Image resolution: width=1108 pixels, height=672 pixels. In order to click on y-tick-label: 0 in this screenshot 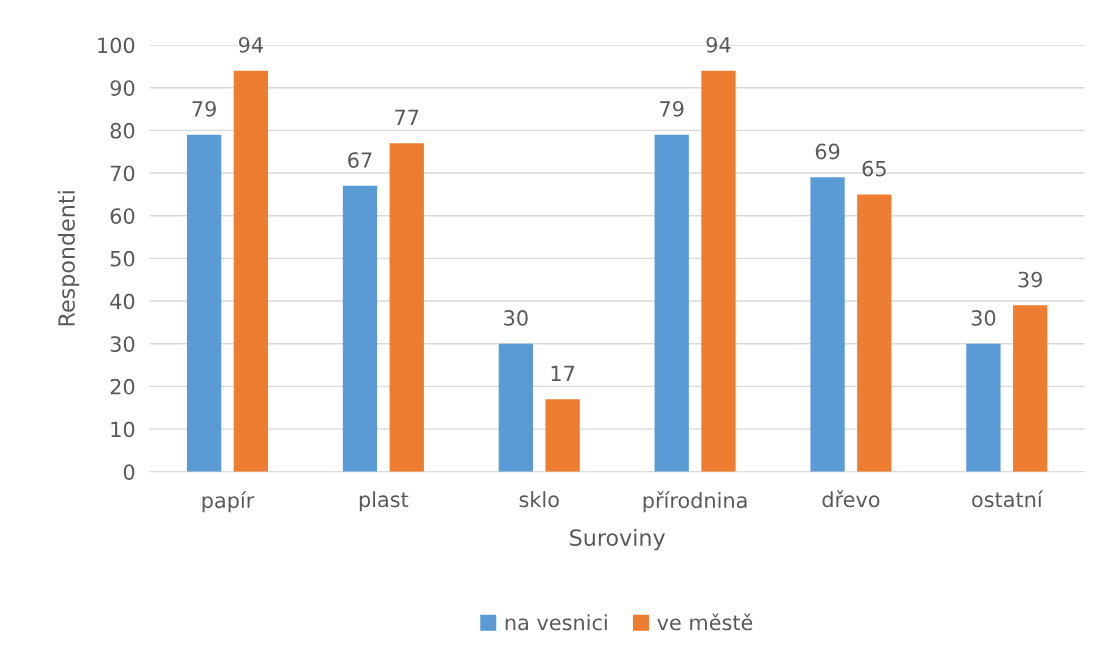, I will do `click(129, 472)`.